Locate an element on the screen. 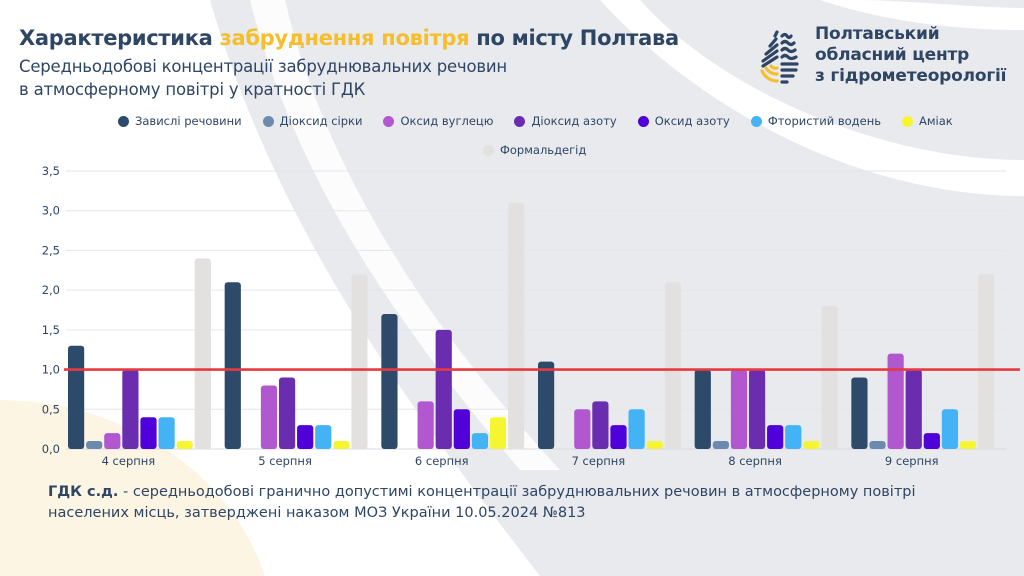 Image resolution: width=1024 pixels, height=576 pixels. legend-item: Оксид вуглецю is located at coordinates (438, 121).